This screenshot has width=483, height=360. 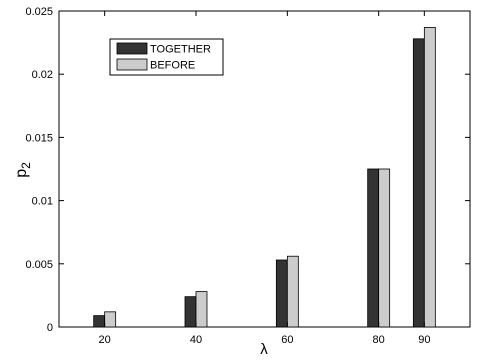 What do you see at coordinates (21, 173) in the screenshot?
I see `y-axis-label-main: p` at bounding box center [21, 173].